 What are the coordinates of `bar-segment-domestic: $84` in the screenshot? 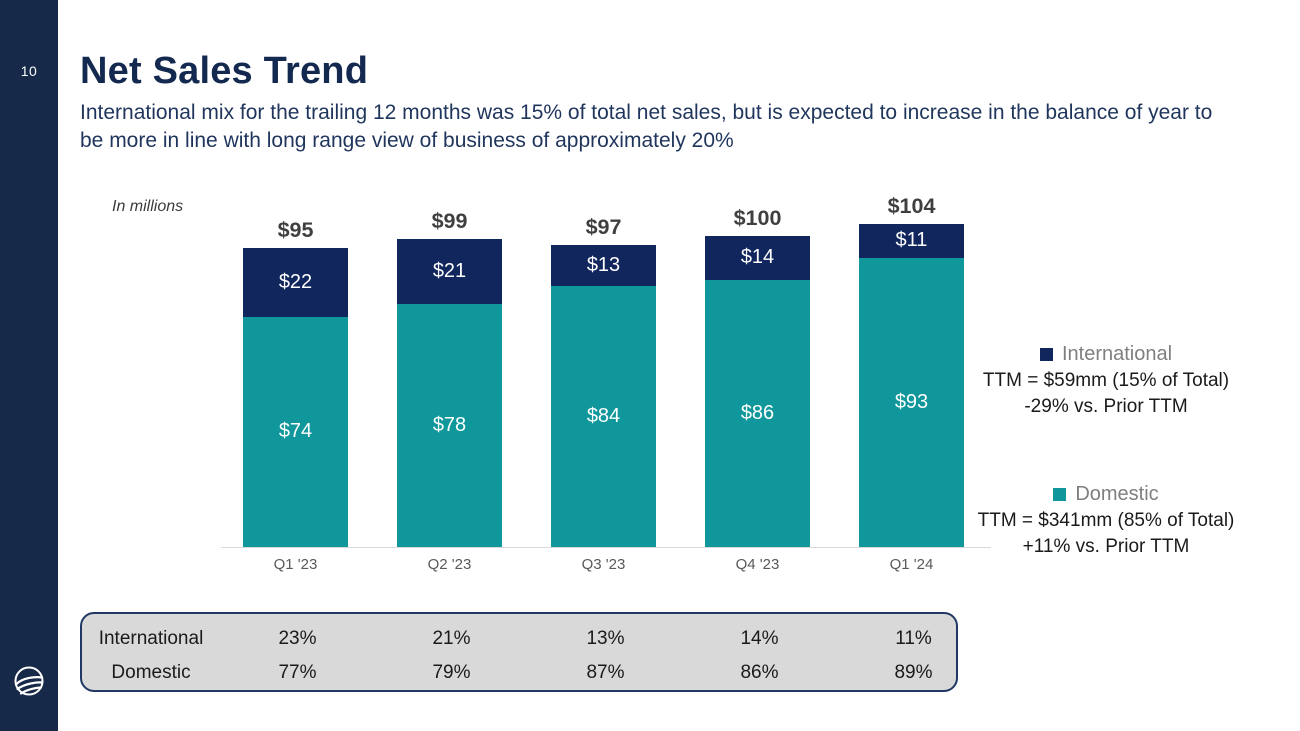 It's located at (603, 416).